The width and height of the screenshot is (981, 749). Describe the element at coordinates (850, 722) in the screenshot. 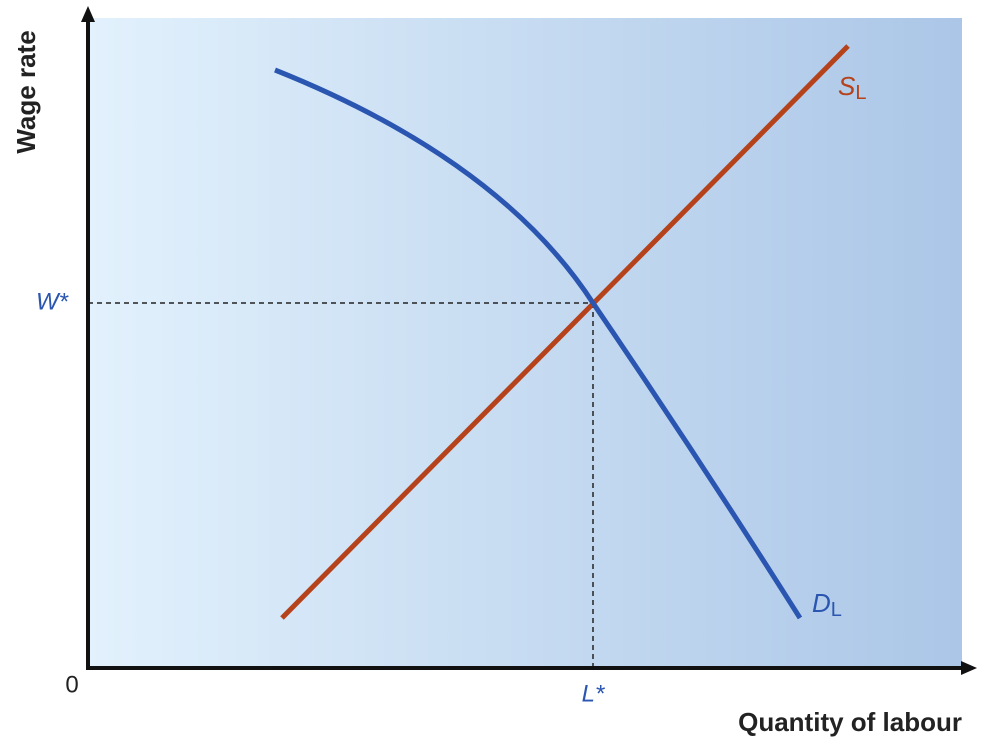

I see `x-axis-label: Quantity of labour` at that location.